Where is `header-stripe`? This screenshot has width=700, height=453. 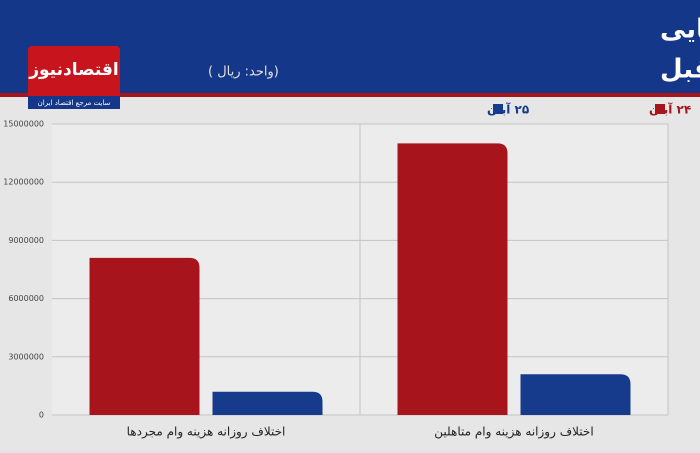
header-stripe is located at coordinates (350, 95).